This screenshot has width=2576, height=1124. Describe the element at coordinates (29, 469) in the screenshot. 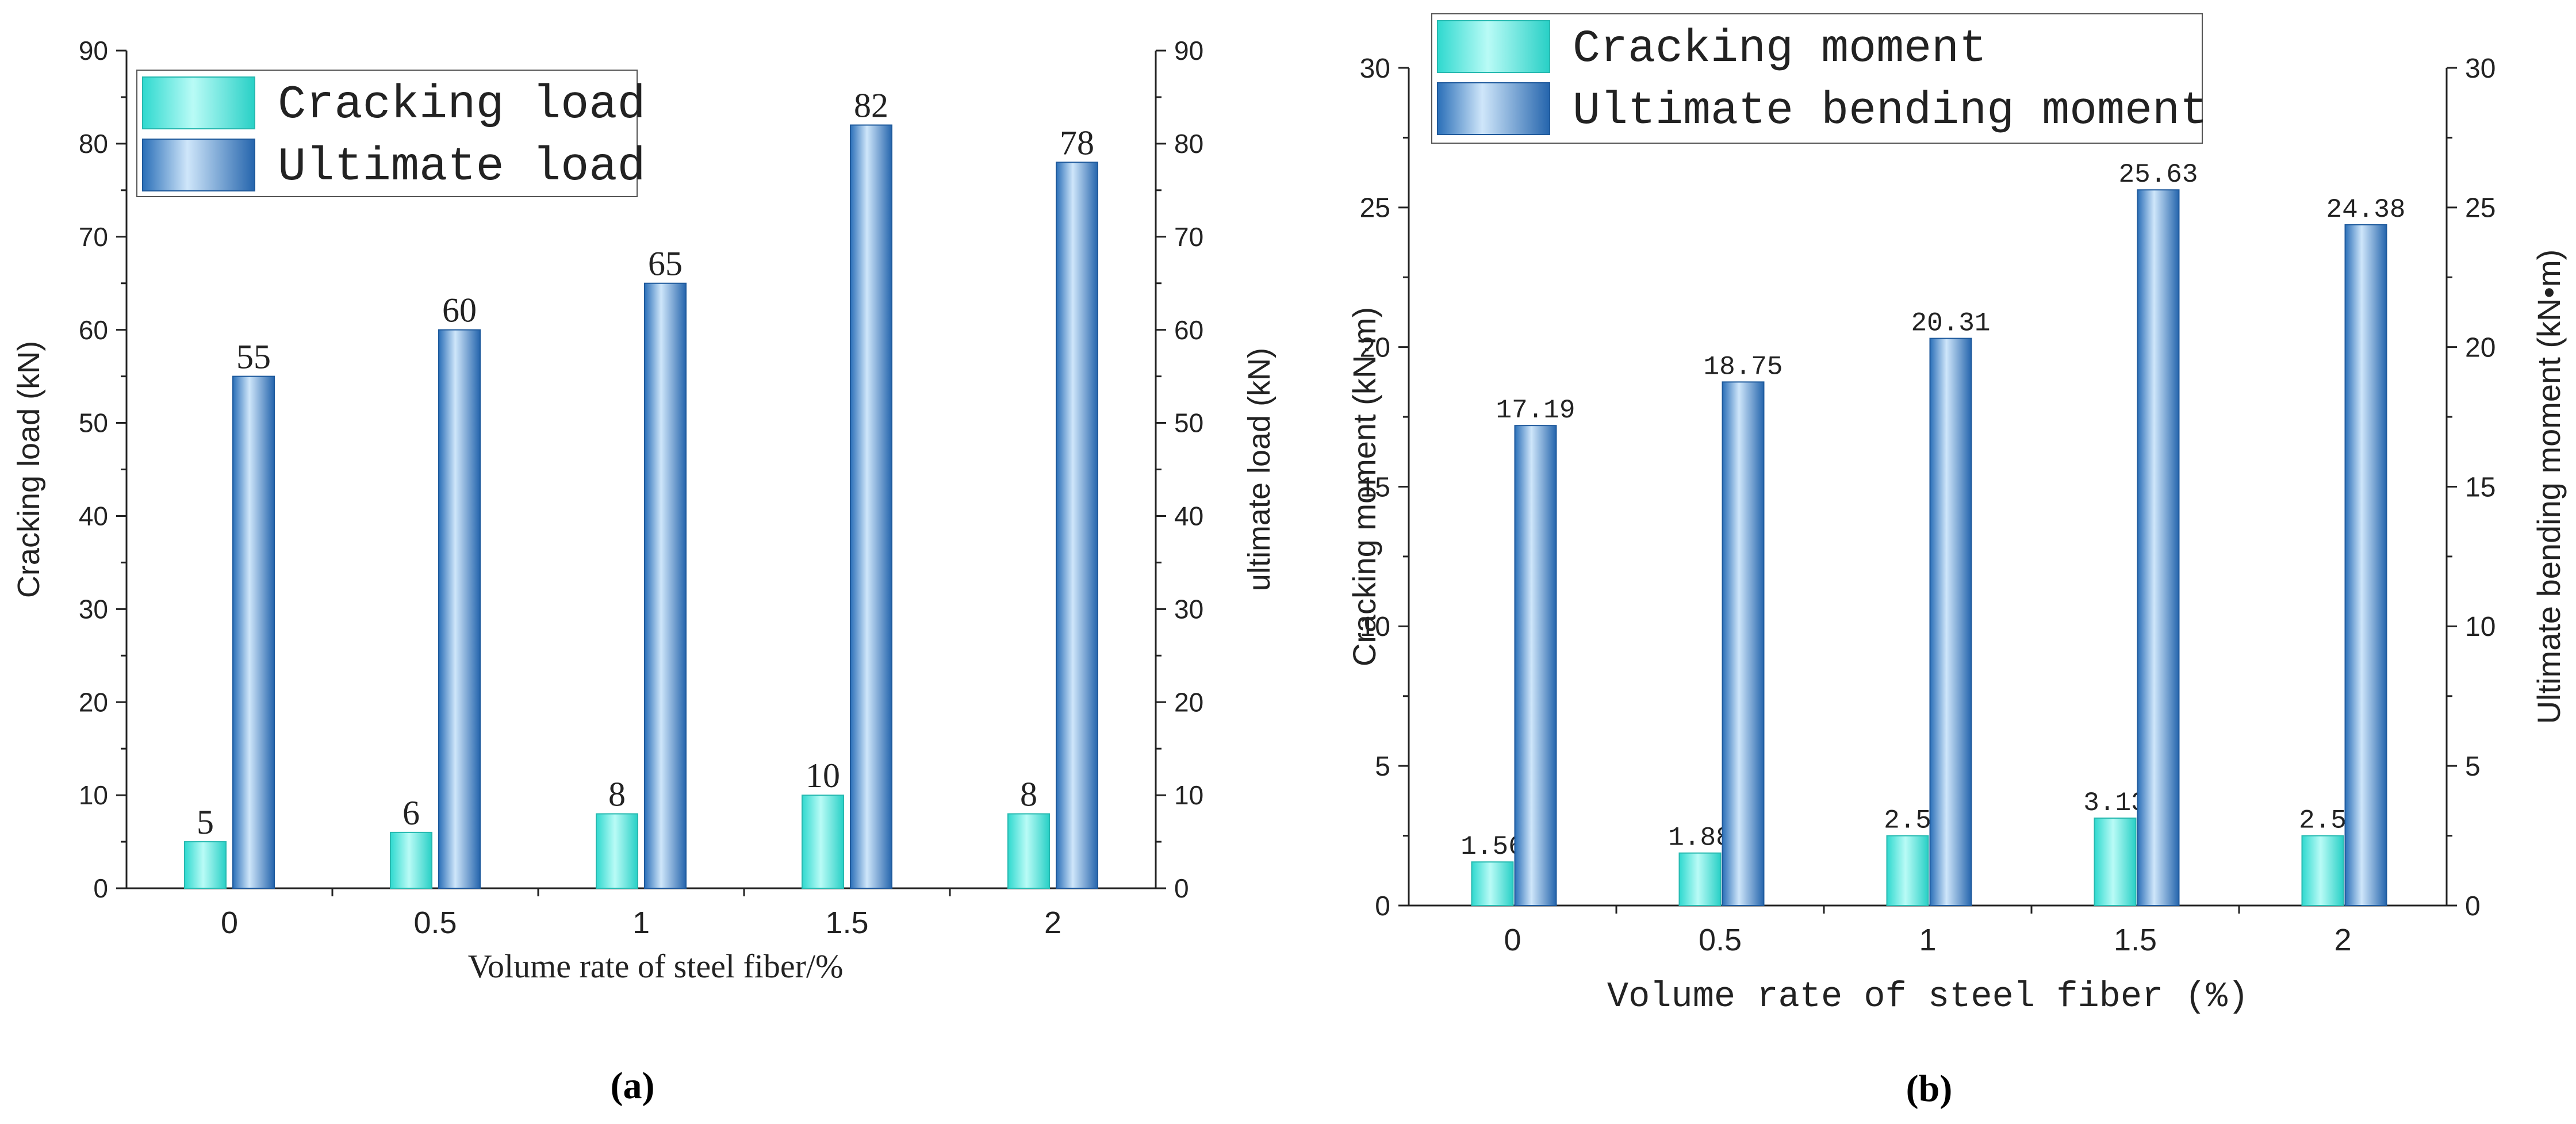

I see `y-axis-title-left: Cracking load (kN)` at that location.